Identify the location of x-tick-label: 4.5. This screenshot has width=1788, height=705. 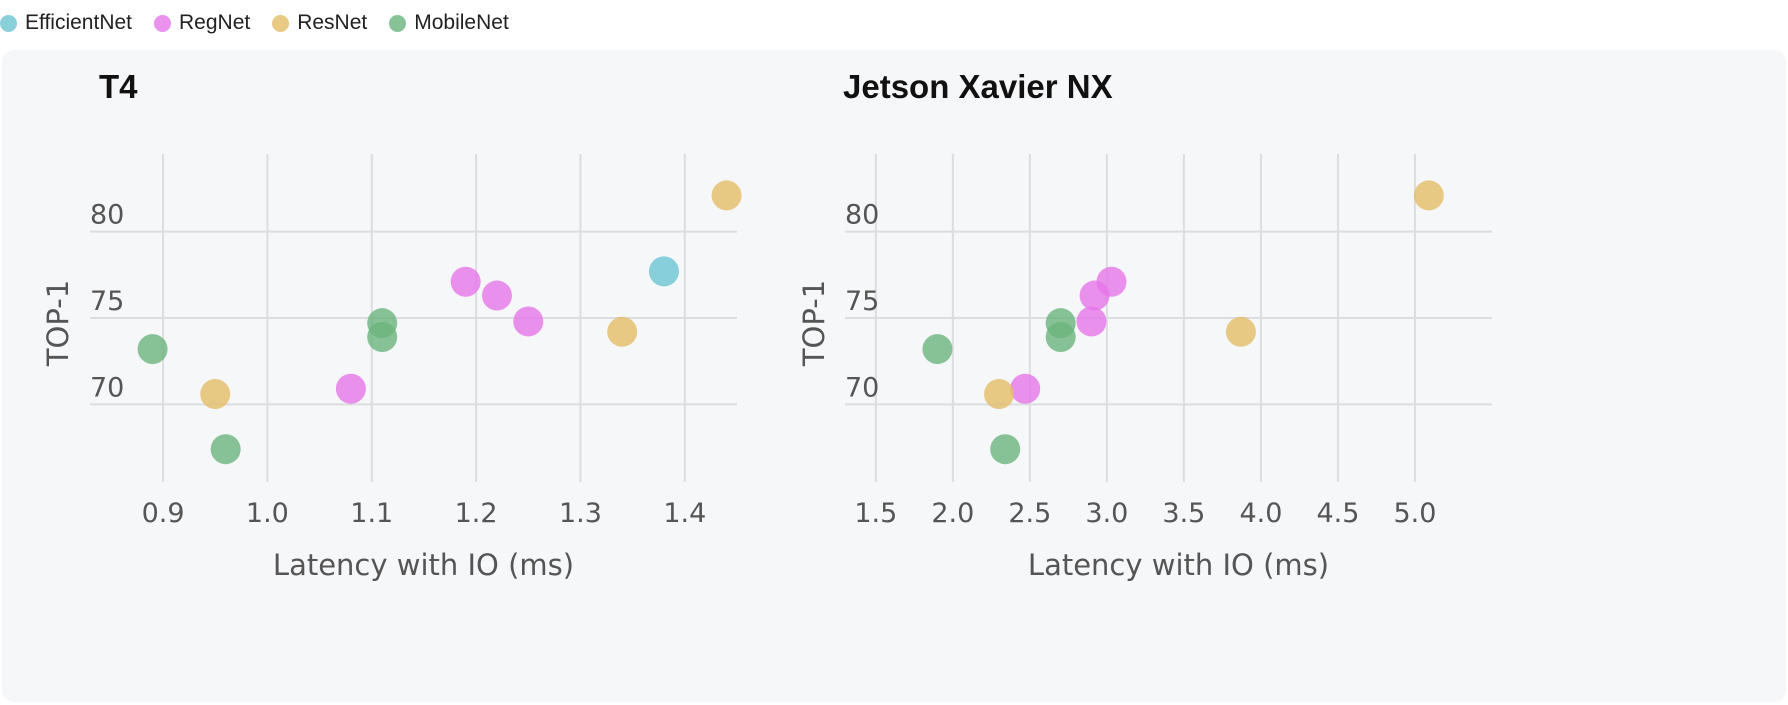
(1337, 513).